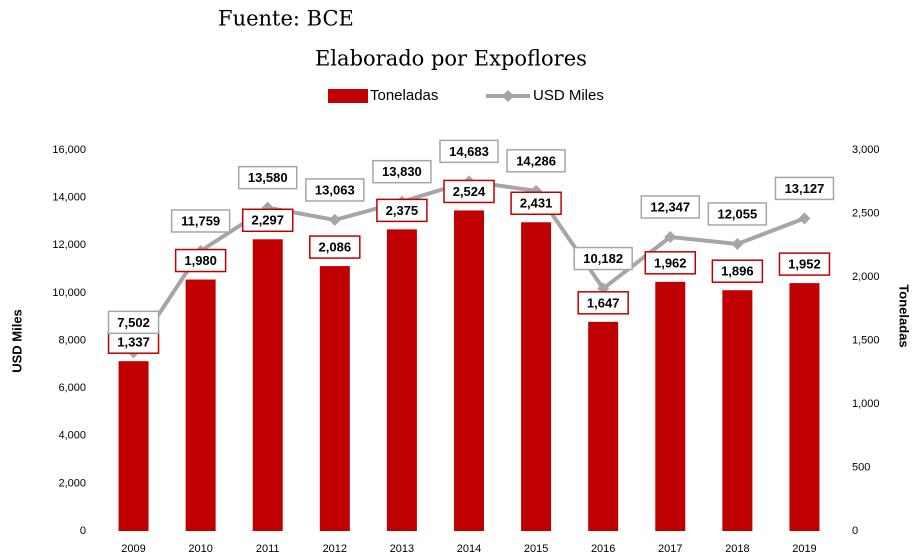  Describe the element at coordinates (268, 549) in the screenshot. I see `x-tick-label: 2011` at that location.